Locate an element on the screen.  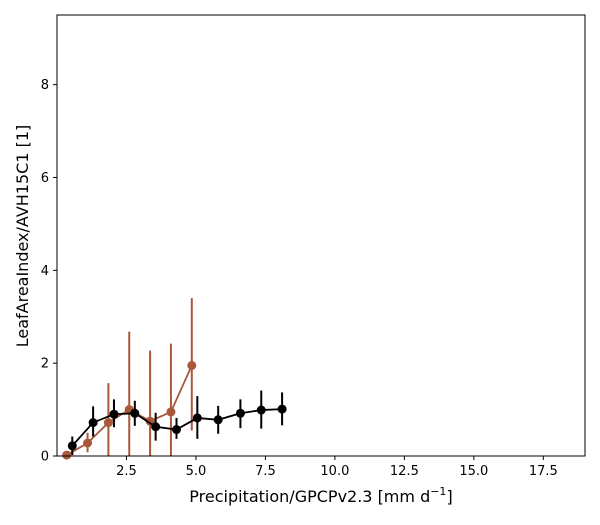
y-tick-label: 2 is located at coordinates (45, 364).